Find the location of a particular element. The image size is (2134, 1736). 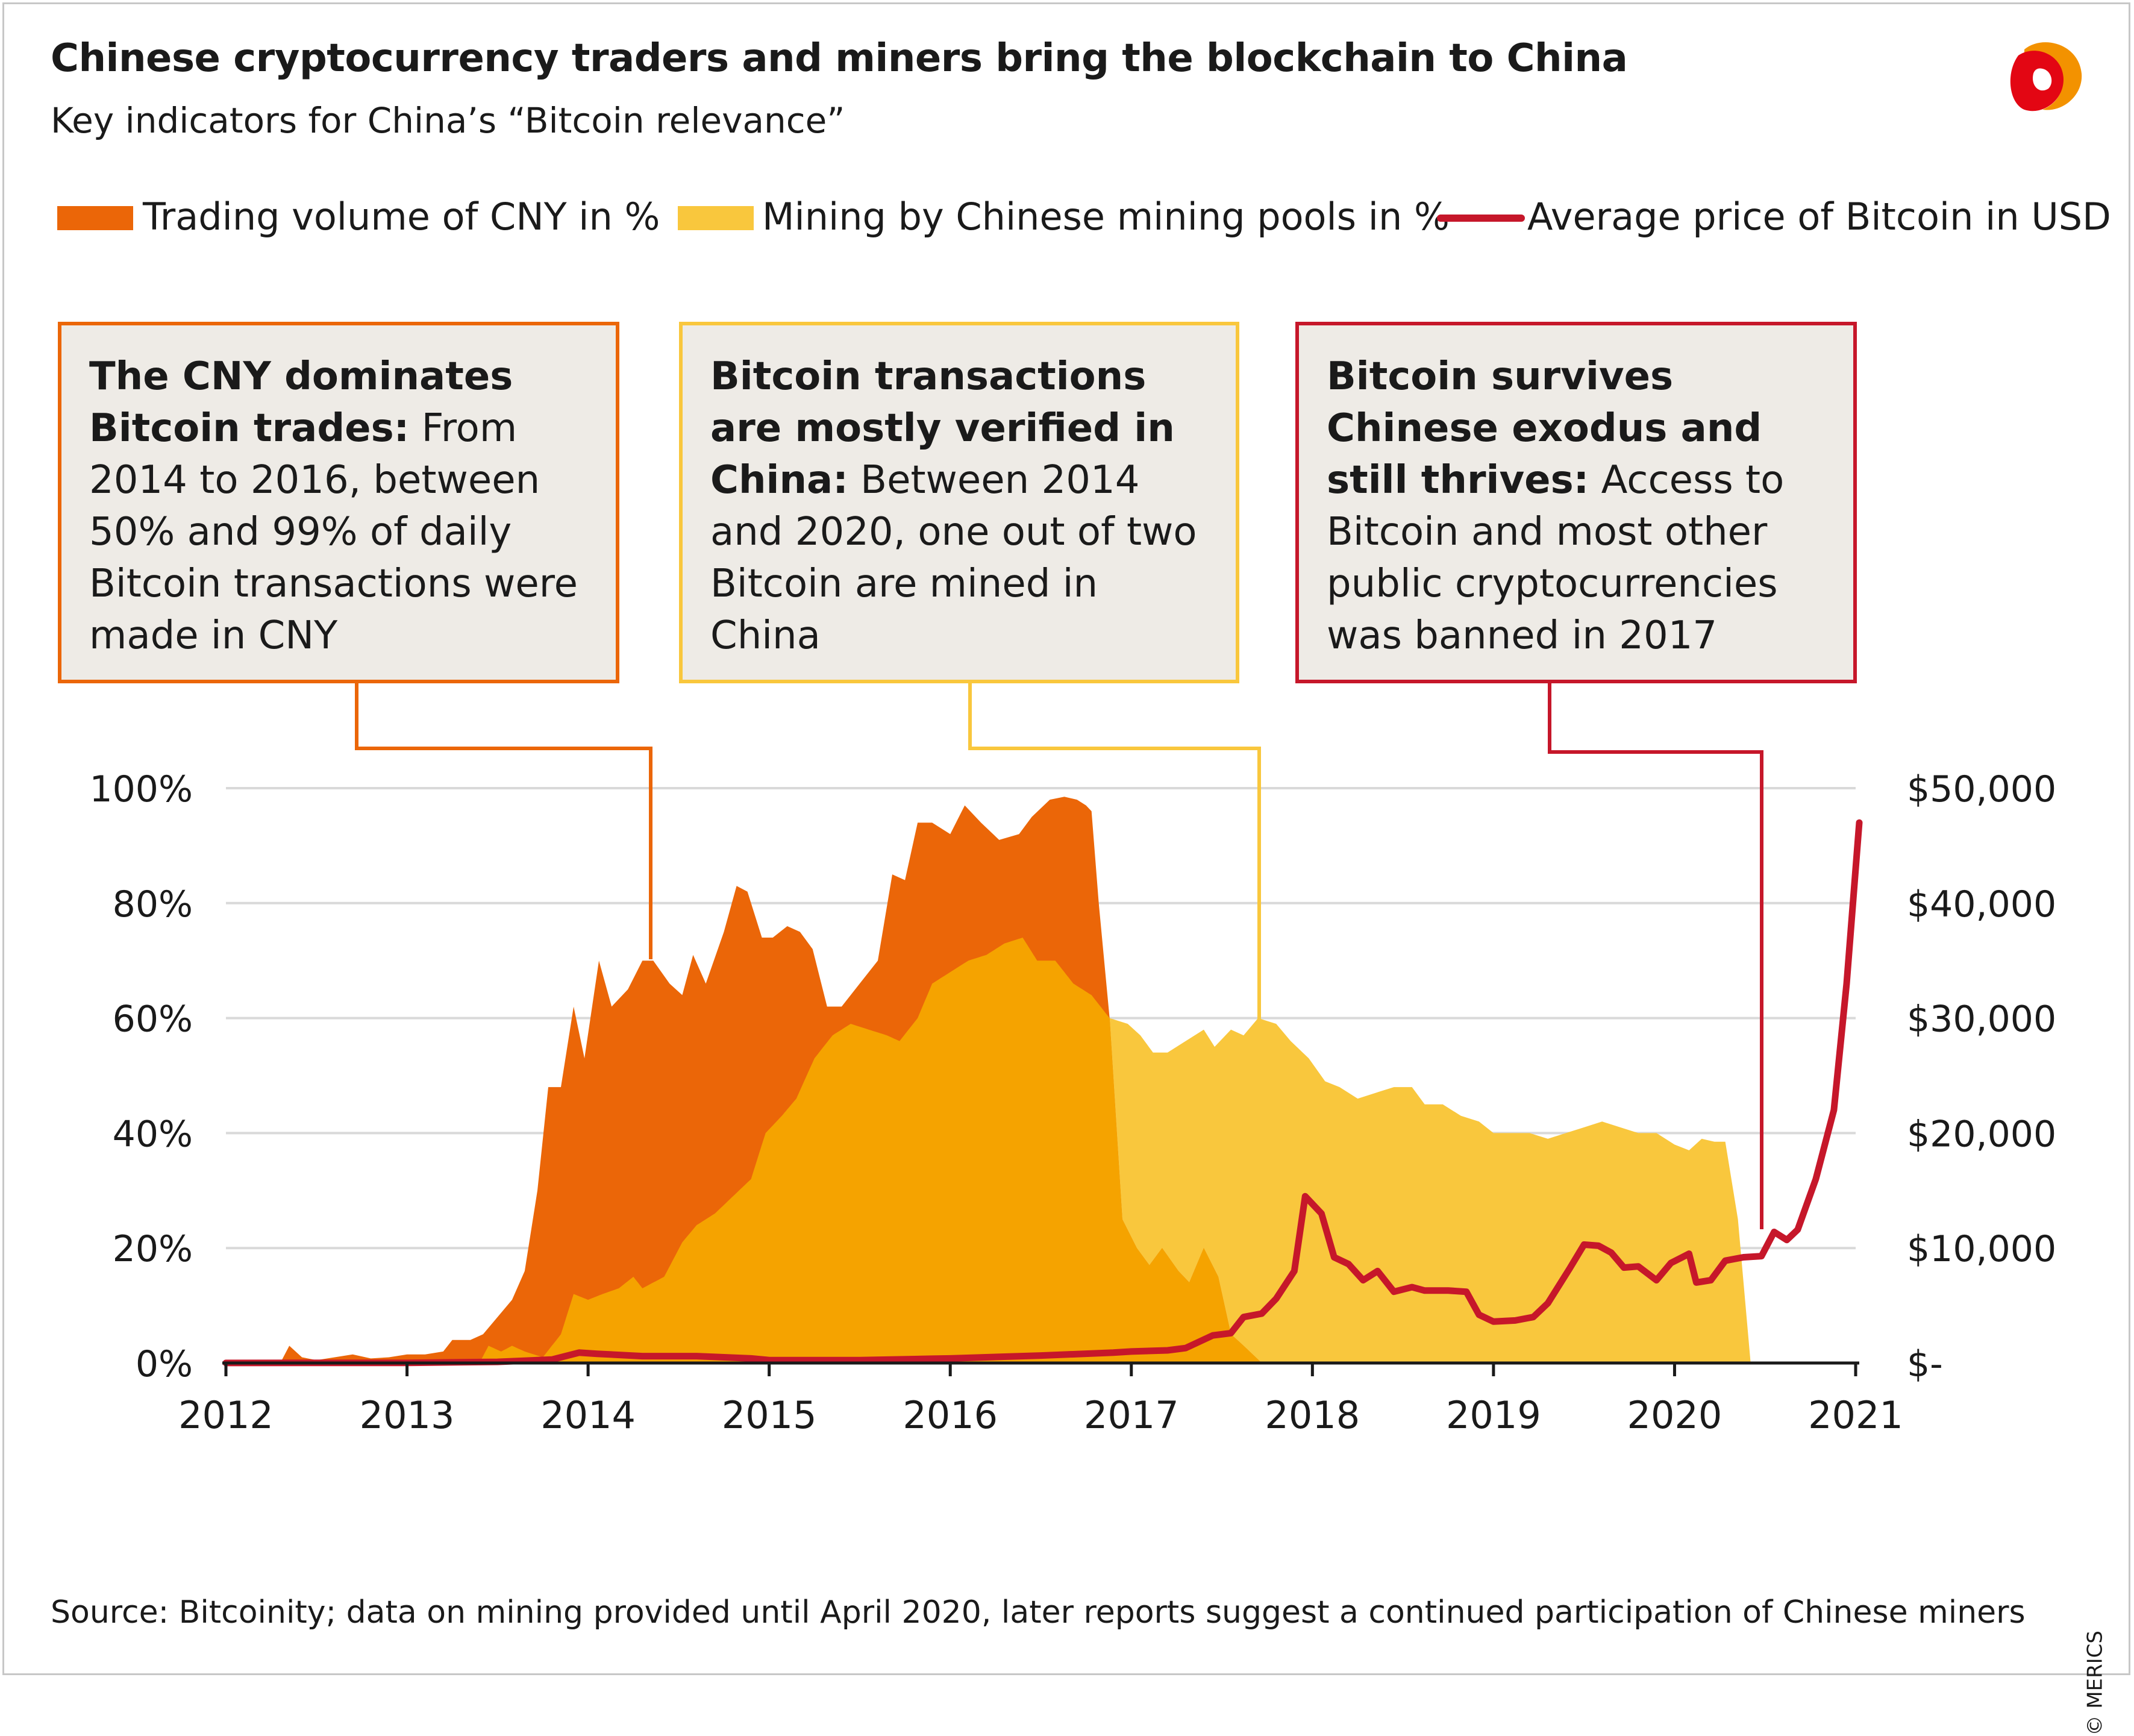

y-left-tick-label: 20% is located at coordinates (153, 1249).